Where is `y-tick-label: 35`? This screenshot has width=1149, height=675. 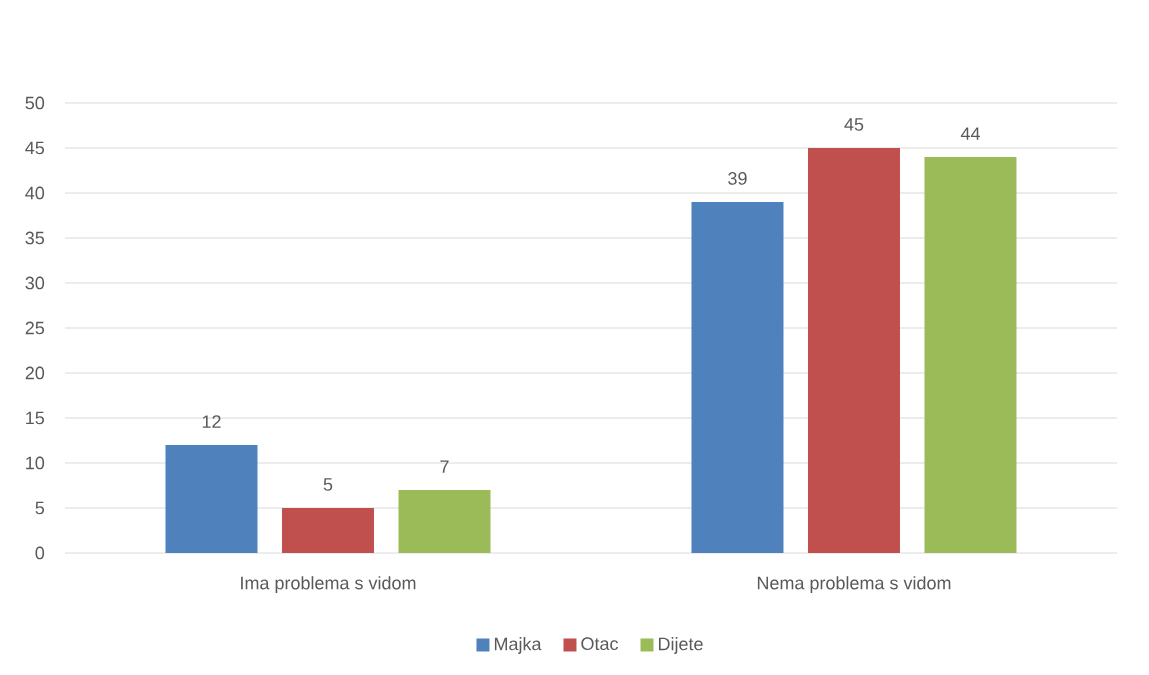 y-tick-label: 35 is located at coordinates (35, 238).